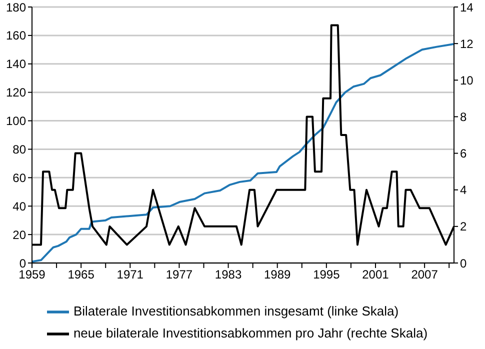  I want to click on y2-tick-label: 14, so click(467, 7).